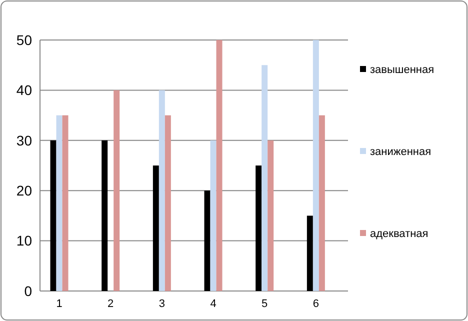 The image size is (468, 321). Describe the element at coordinates (24, 140) in the screenshot. I see `y-tick-label: 30` at that location.